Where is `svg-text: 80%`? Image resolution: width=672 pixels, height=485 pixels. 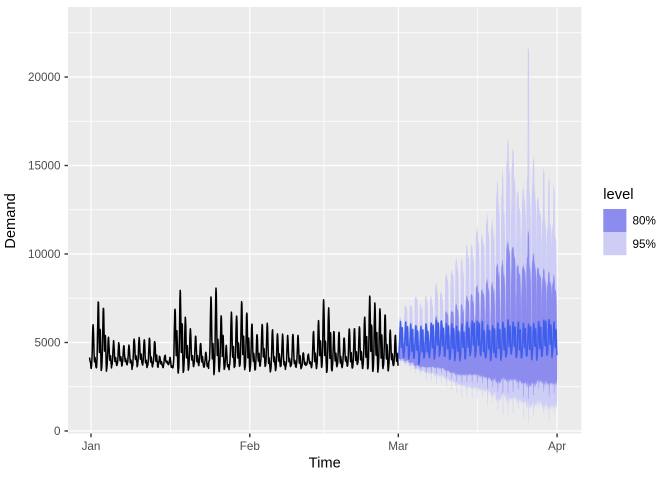 svg-text: 80% is located at coordinates (644, 221).